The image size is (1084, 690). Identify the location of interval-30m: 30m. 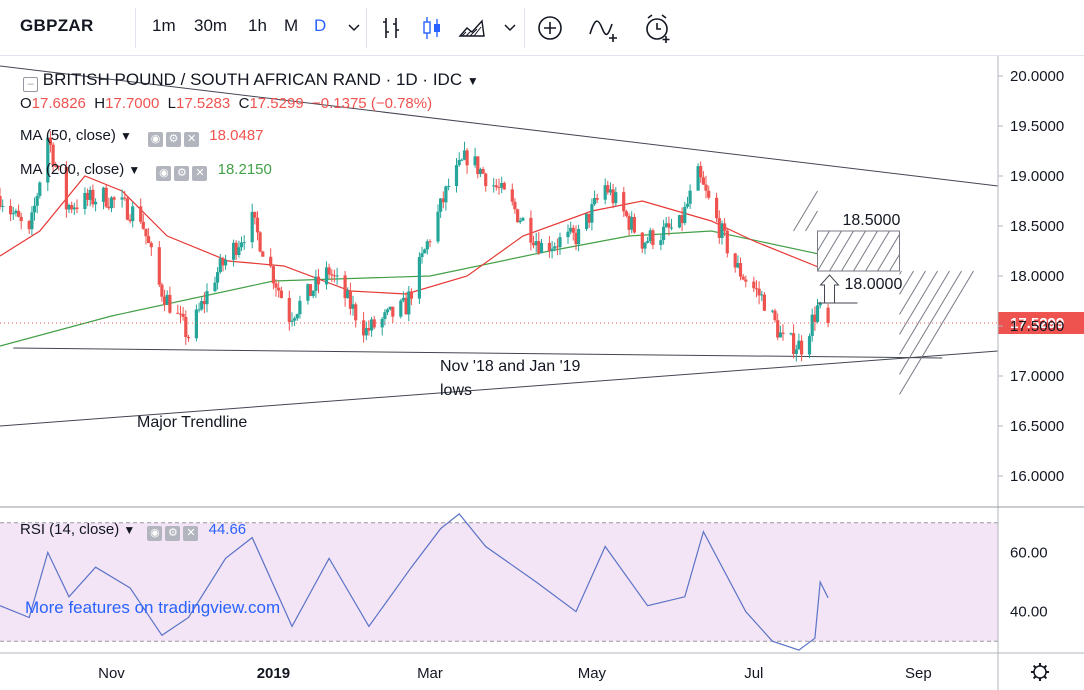
(211, 25).